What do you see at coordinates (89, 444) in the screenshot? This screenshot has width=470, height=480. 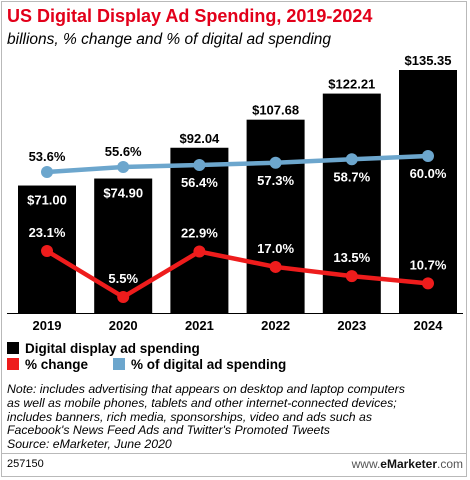 I see `note-source: Source: eMarketer, June 2020` at bounding box center [89, 444].